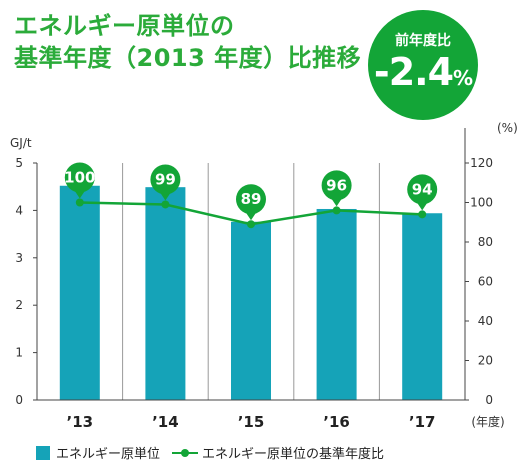 This screenshot has width=524, height=472. What do you see at coordinates (485, 282) in the screenshot?
I see `y-right-tick-label: 60` at bounding box center [485, 282].